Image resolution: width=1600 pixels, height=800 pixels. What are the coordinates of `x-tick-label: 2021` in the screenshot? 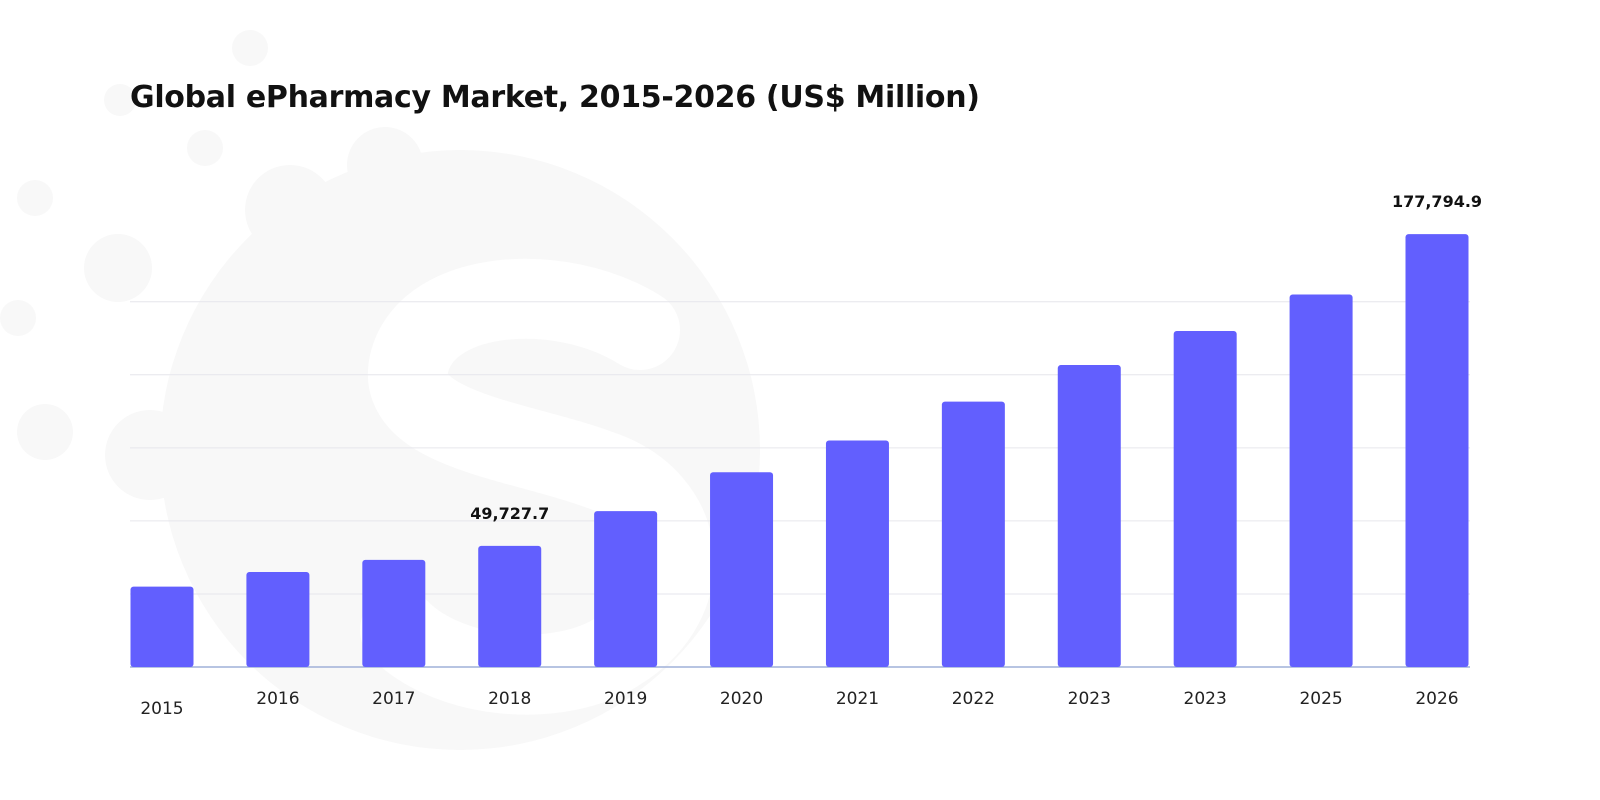 It's located at (857, 699).